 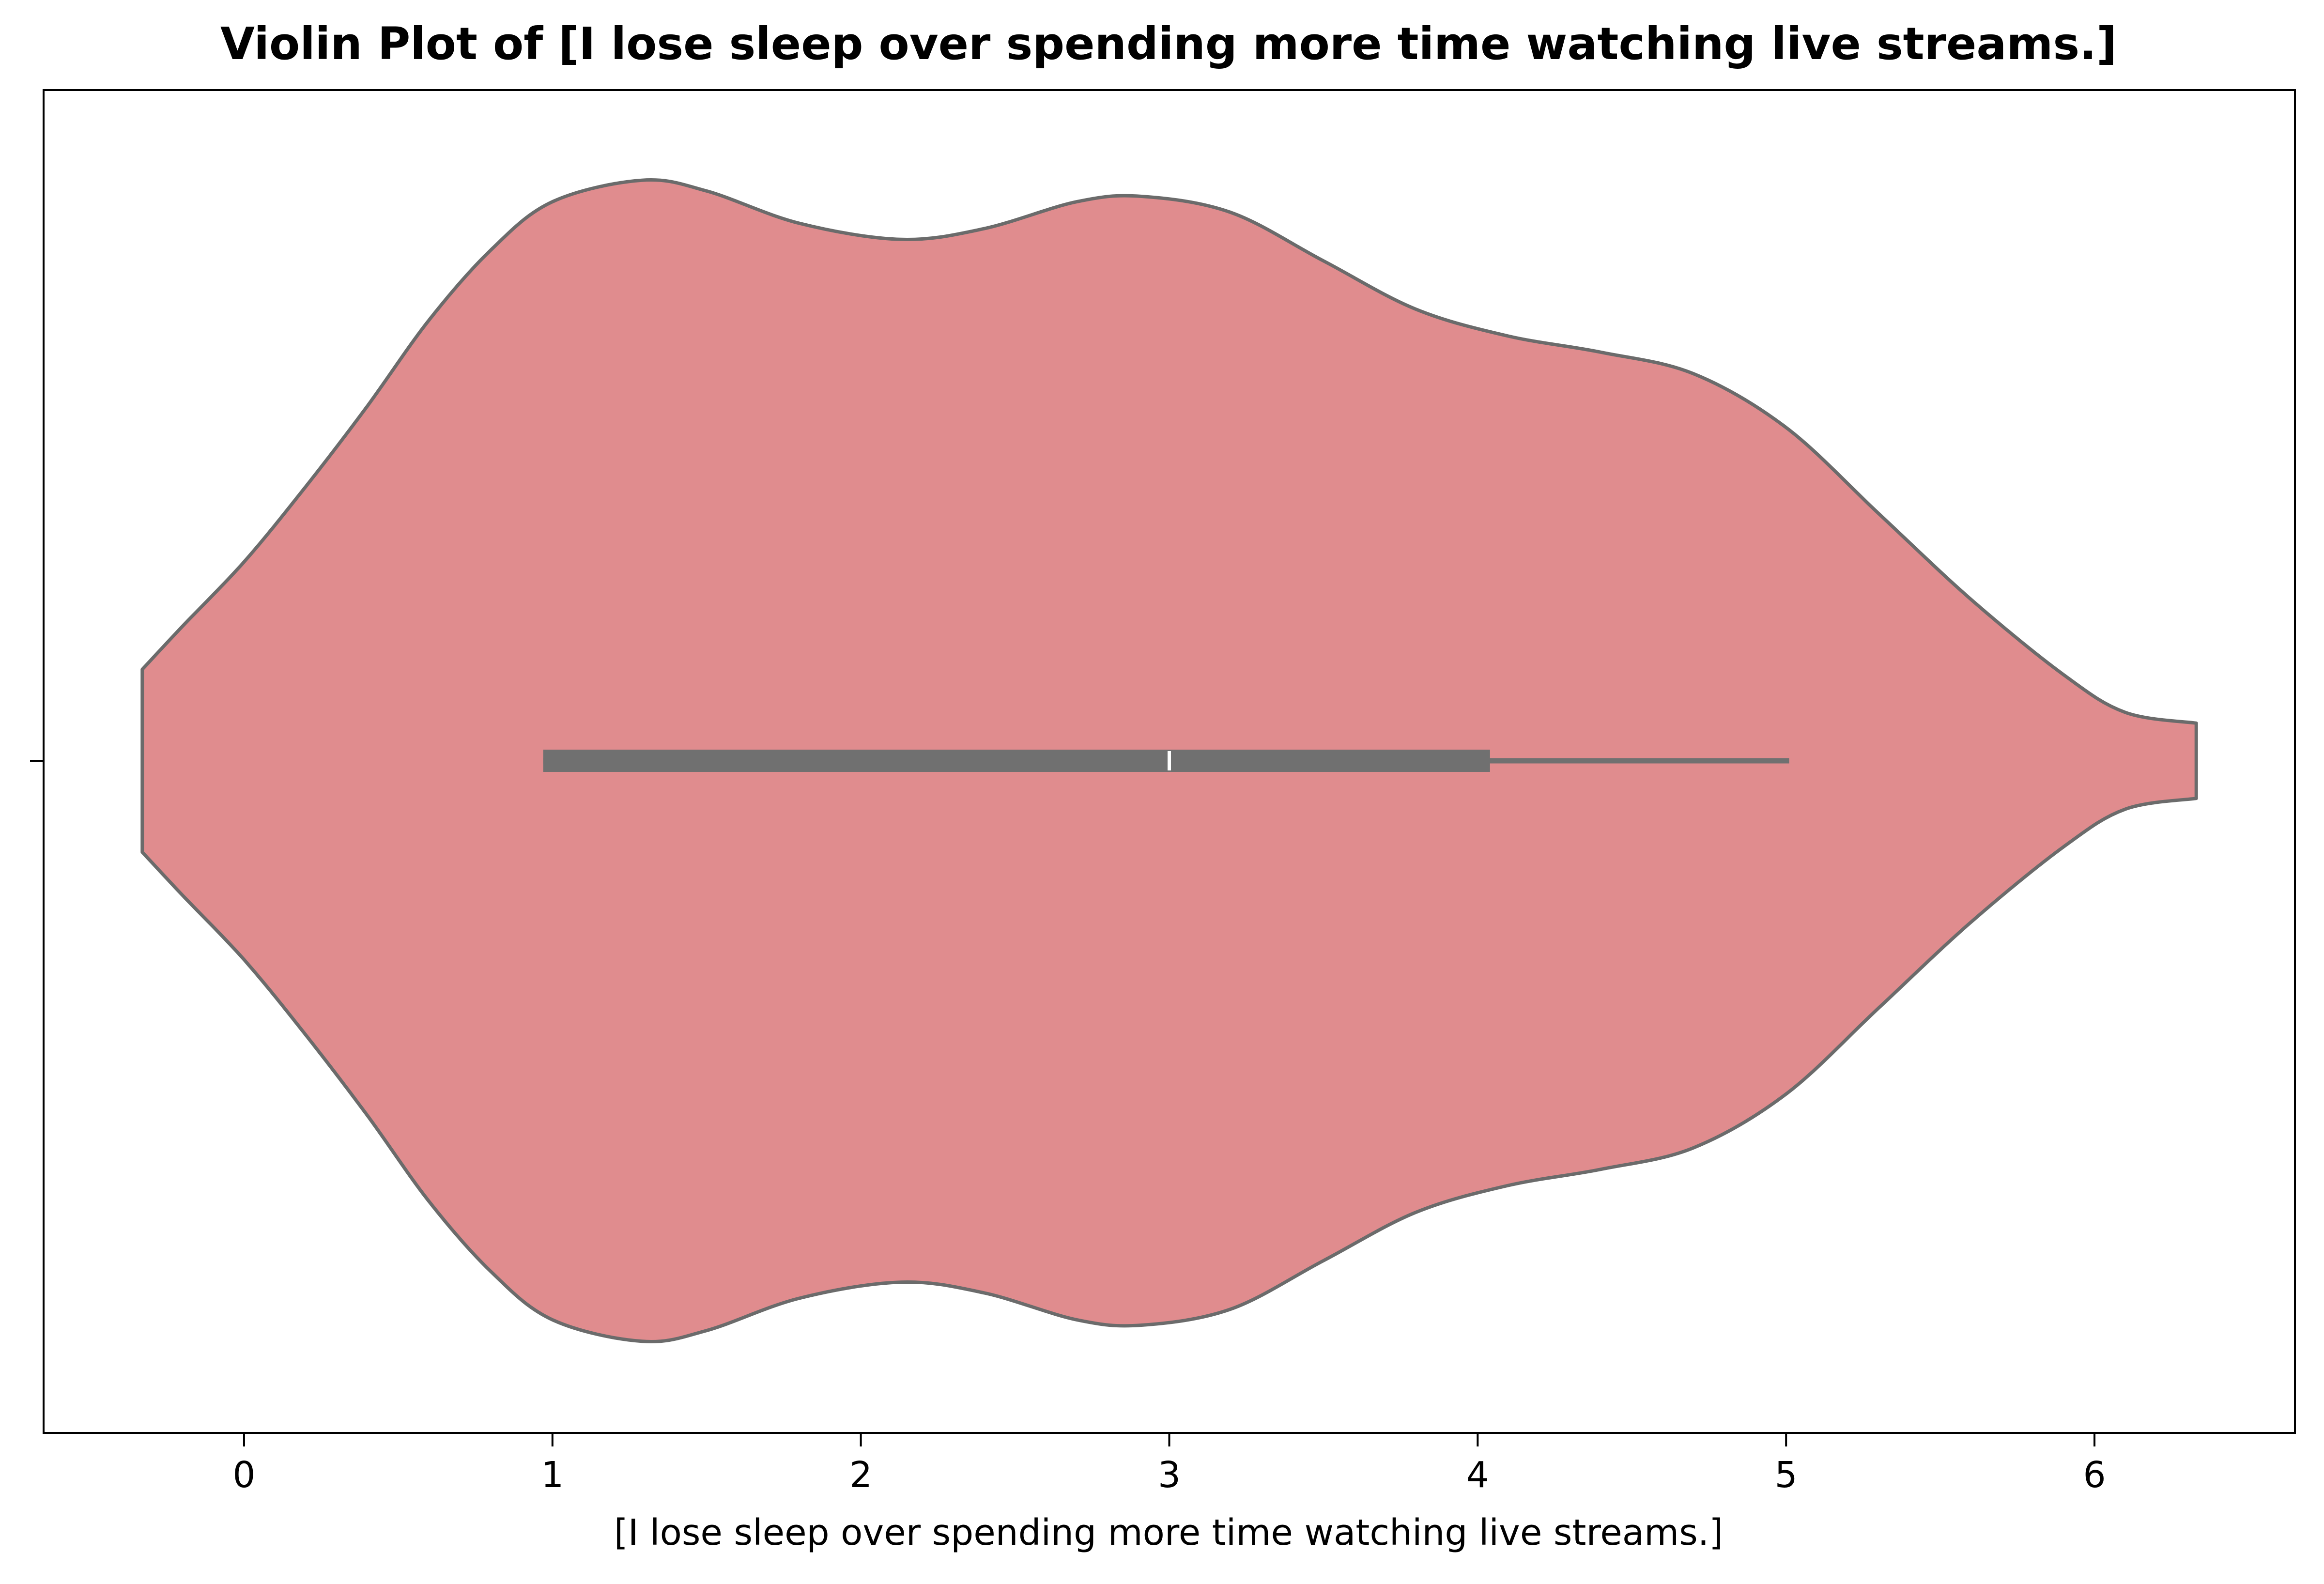 I want to click on x-tick-label: 5, so click(x=1786, y=1475).